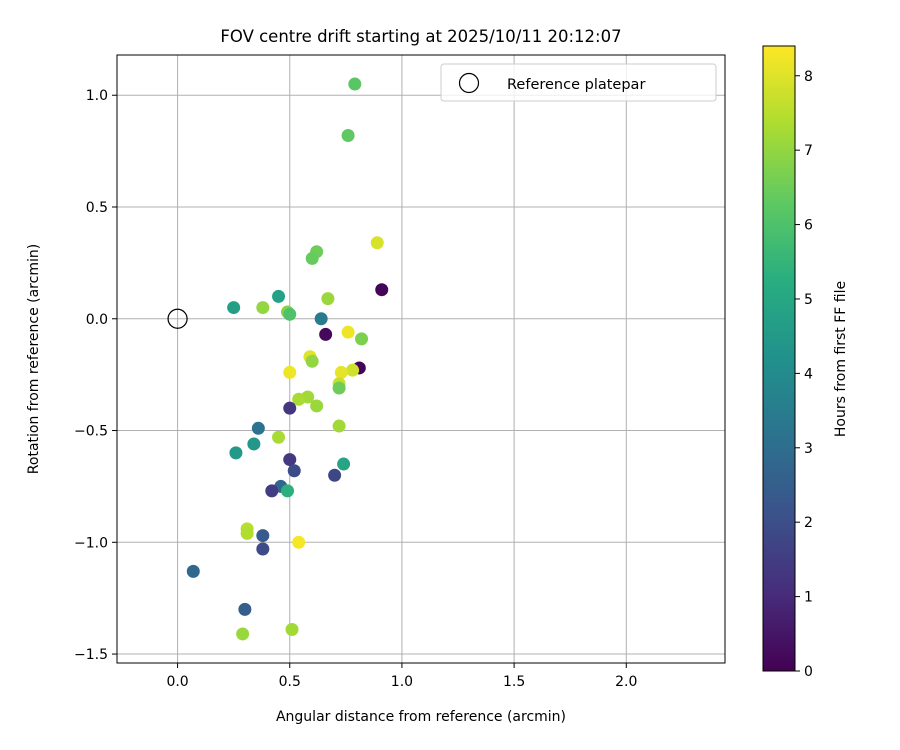 Image resolution: width=900 pixels, height=750 pixels. I want to click on colorbar-tick-label: 1, so click(808, 598).